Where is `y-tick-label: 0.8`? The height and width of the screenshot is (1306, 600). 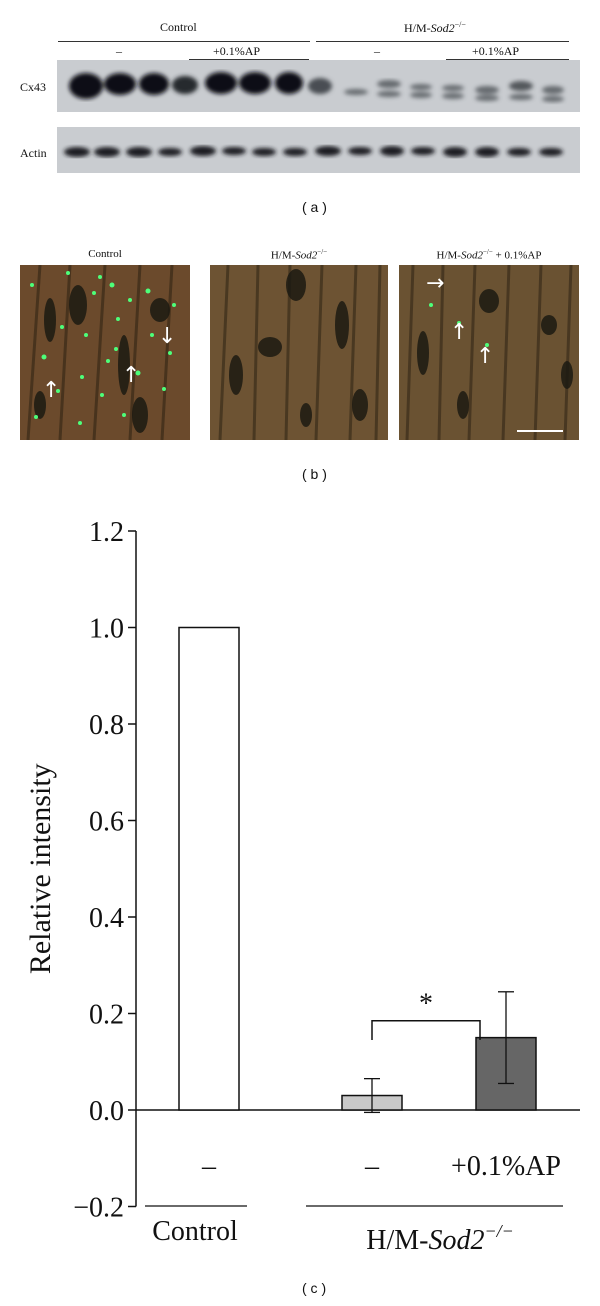 y-tick-label: 0.8 is located at coordinates (106, 725).